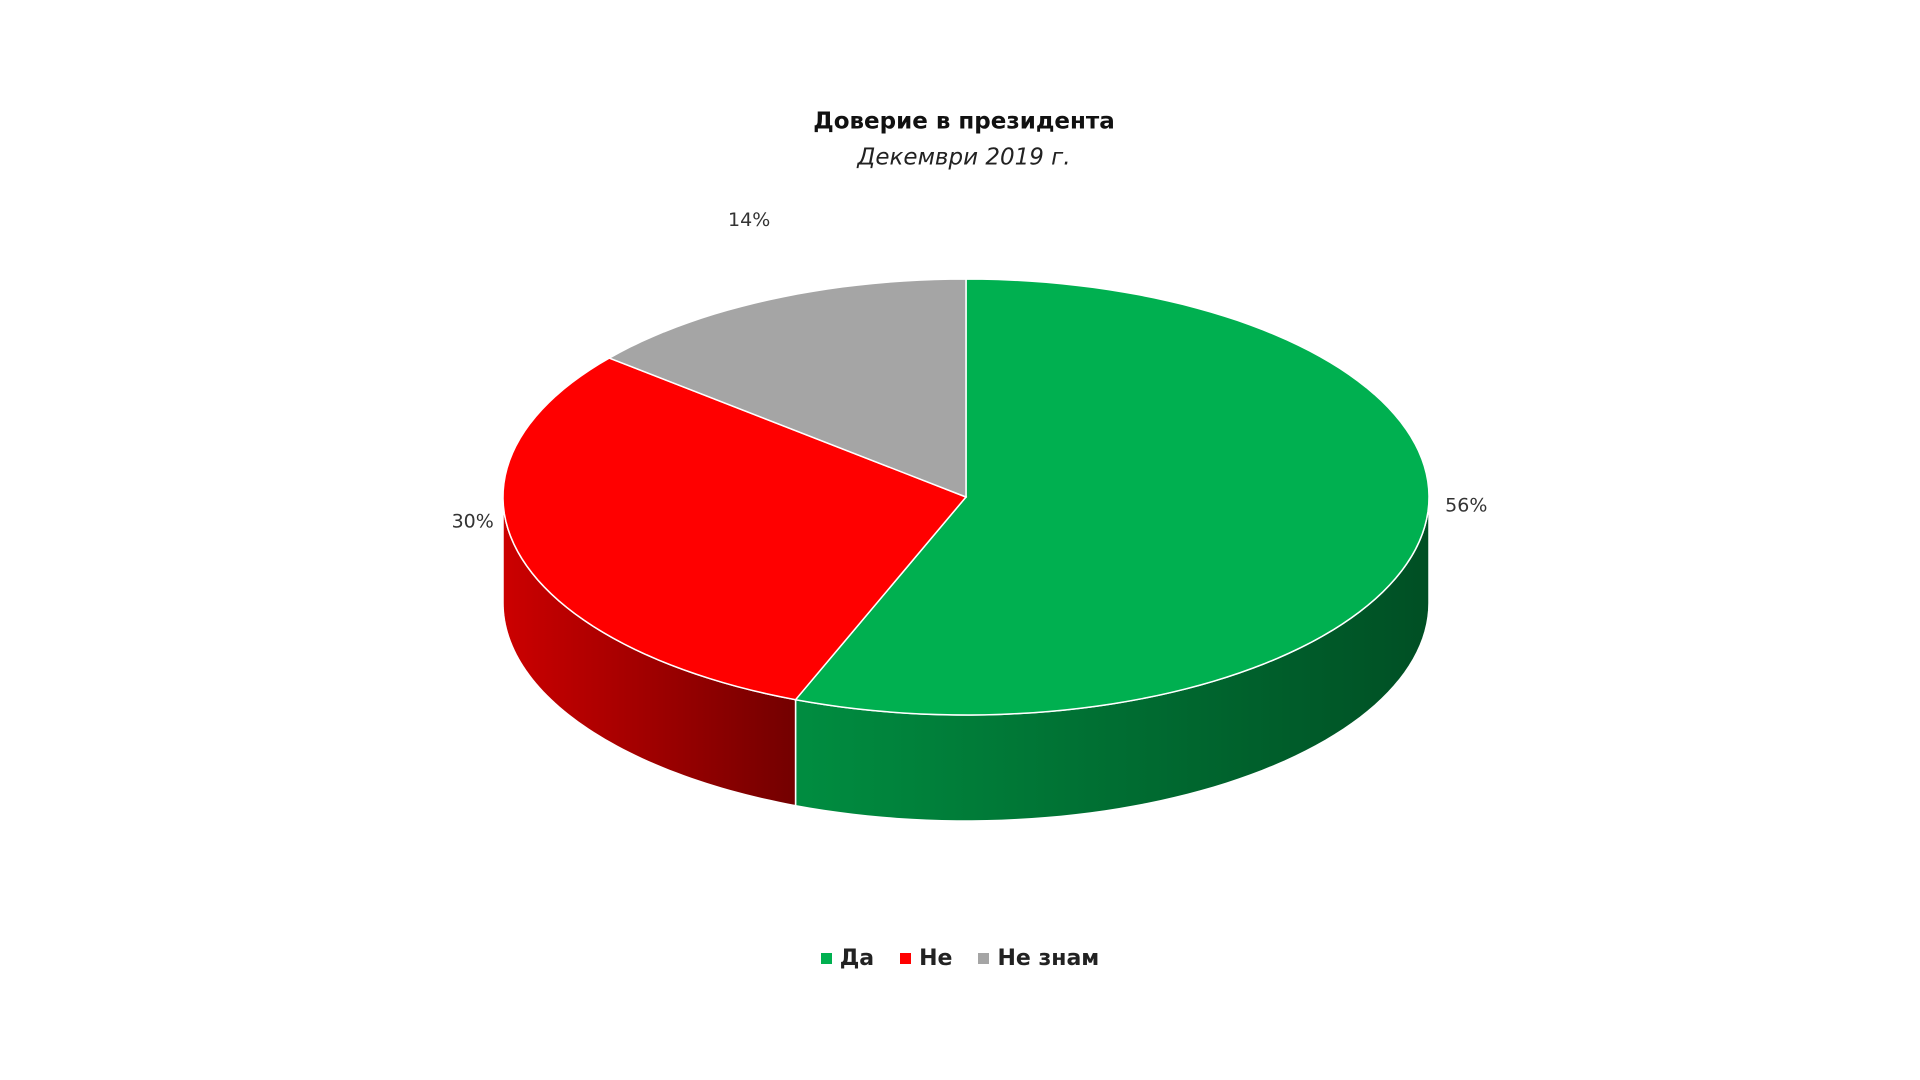  What do you see at coordinates (1466, 506) in the screenshot?
I see `data-label: 56%` at bounding box center [1466, 506].